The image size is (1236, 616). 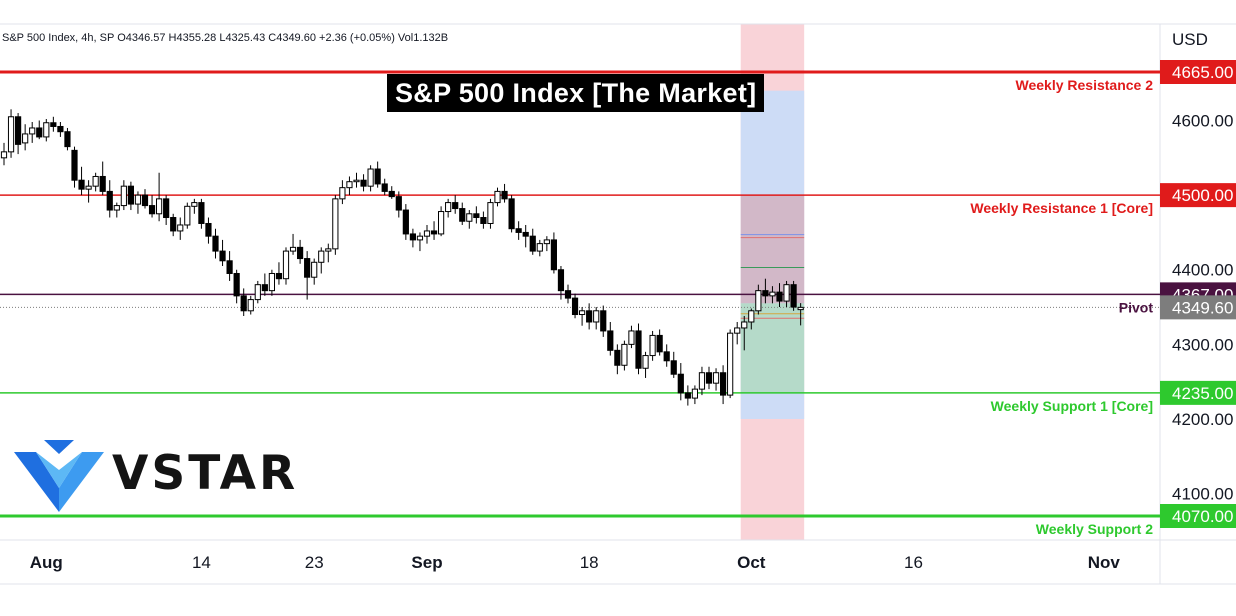 What do you see at coordinates (1202, 307) in the screenshot?
I see `level-price-label: 4349.60` at bounding box center [1202, 307].